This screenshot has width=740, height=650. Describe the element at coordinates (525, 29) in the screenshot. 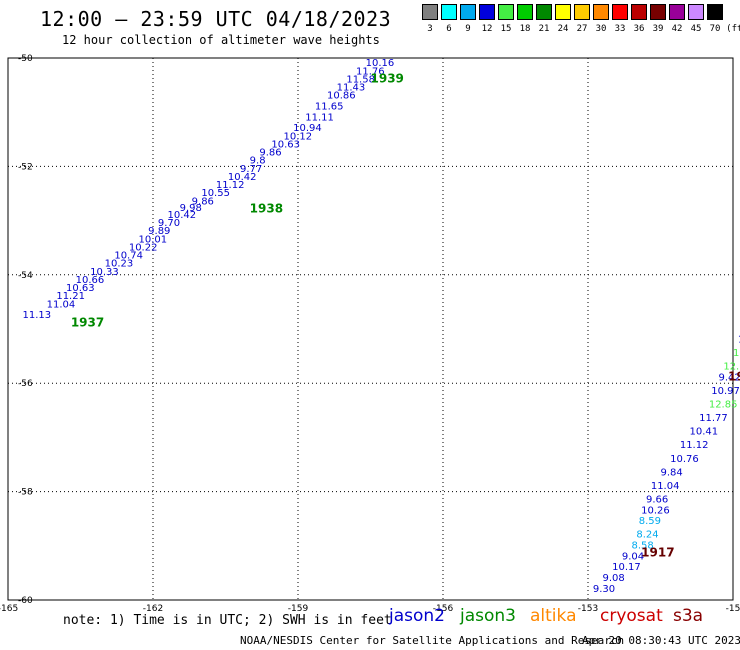

I see `legend-value: 18` at that location.